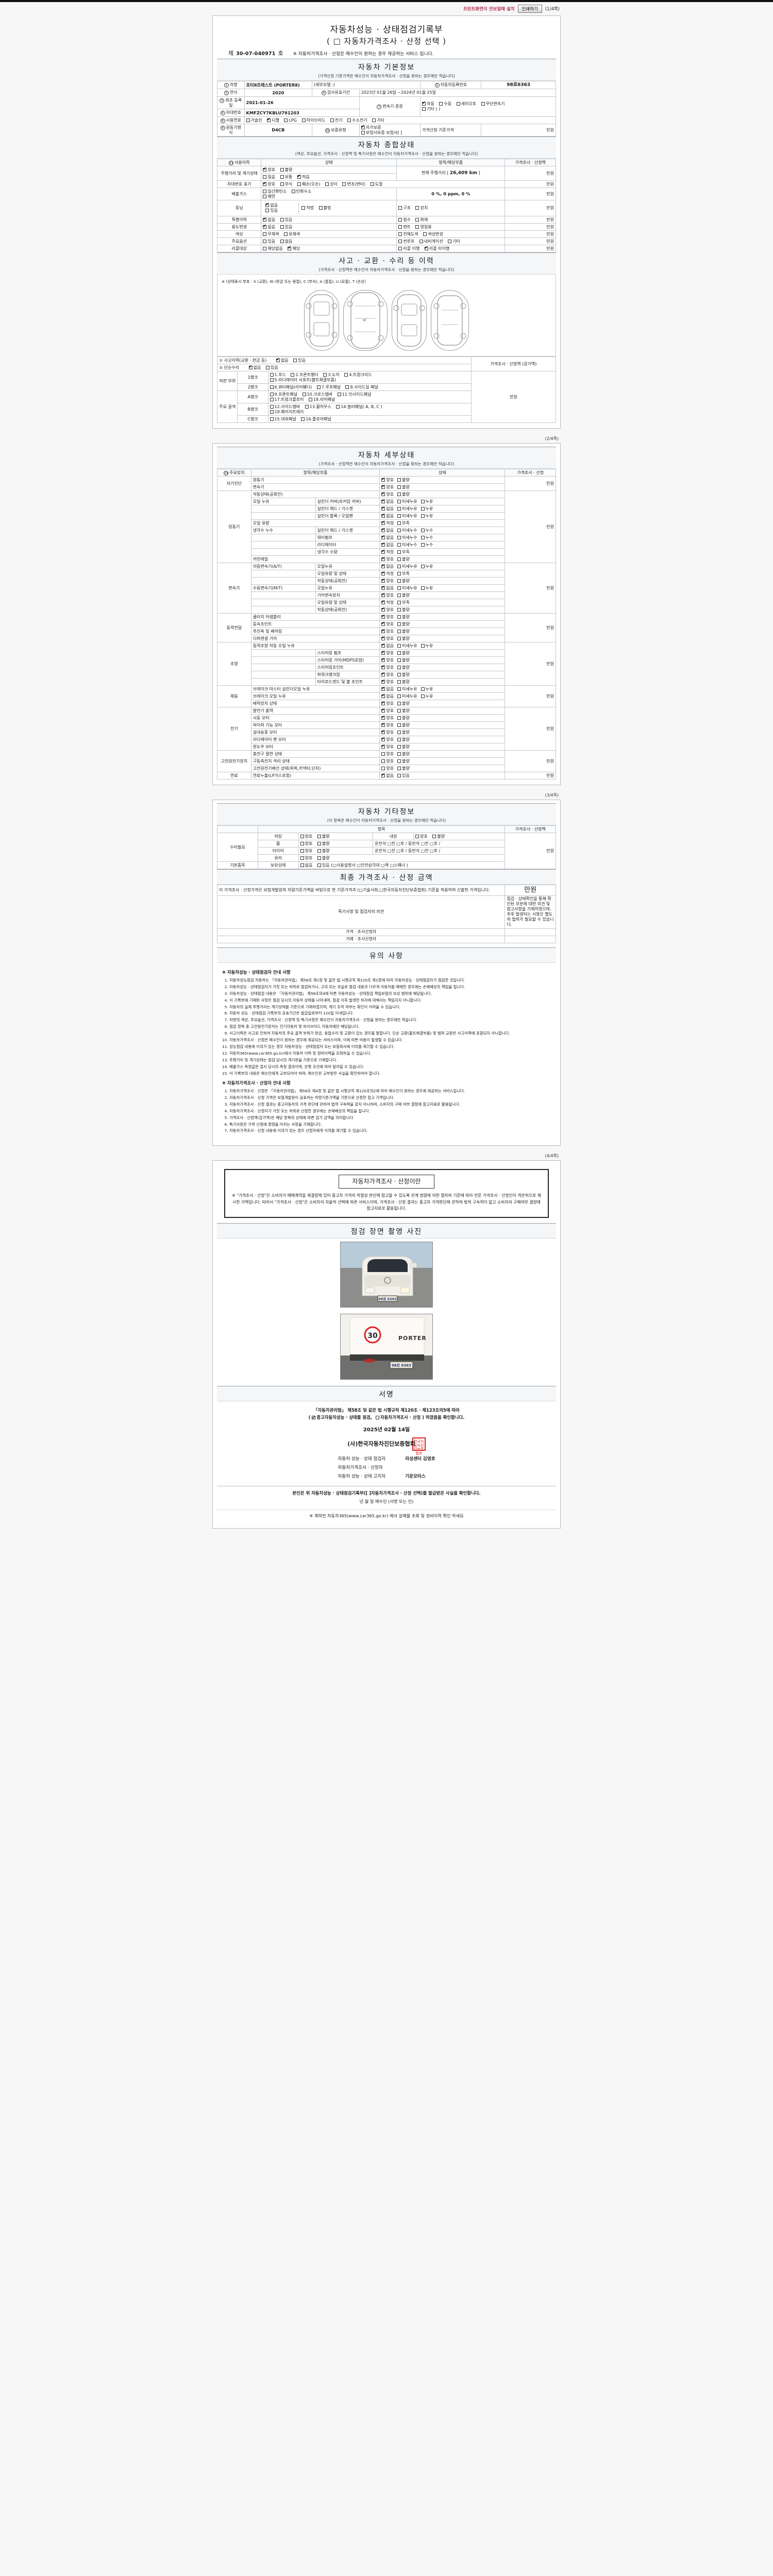  I want to click on opt-none: 없음, so click(269, 219).